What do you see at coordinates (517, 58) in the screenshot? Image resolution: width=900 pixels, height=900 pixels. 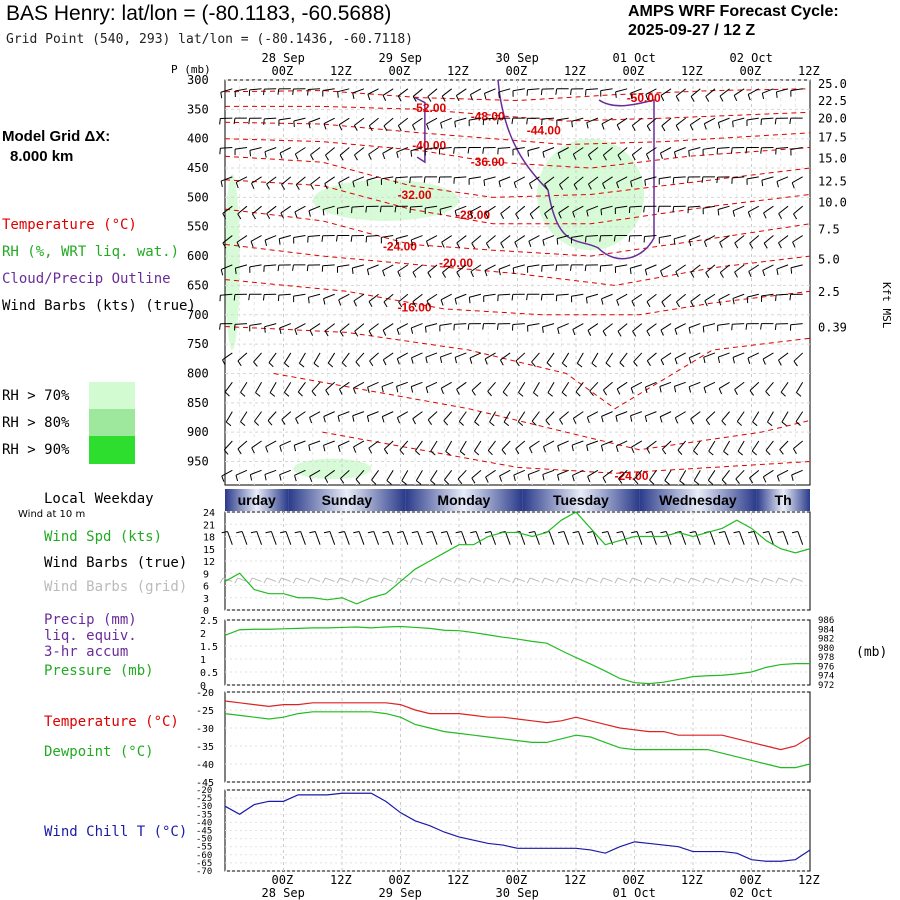 I see `top-date-label: 30 Sep` at bounding box center [517, 58].